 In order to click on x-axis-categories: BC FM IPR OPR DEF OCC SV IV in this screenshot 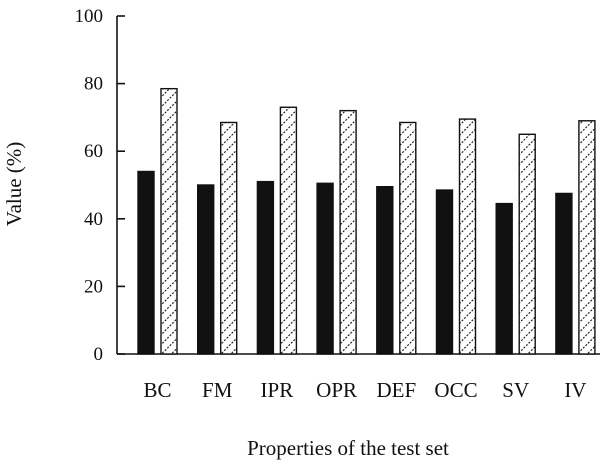, I will do `click(364, 390)`.